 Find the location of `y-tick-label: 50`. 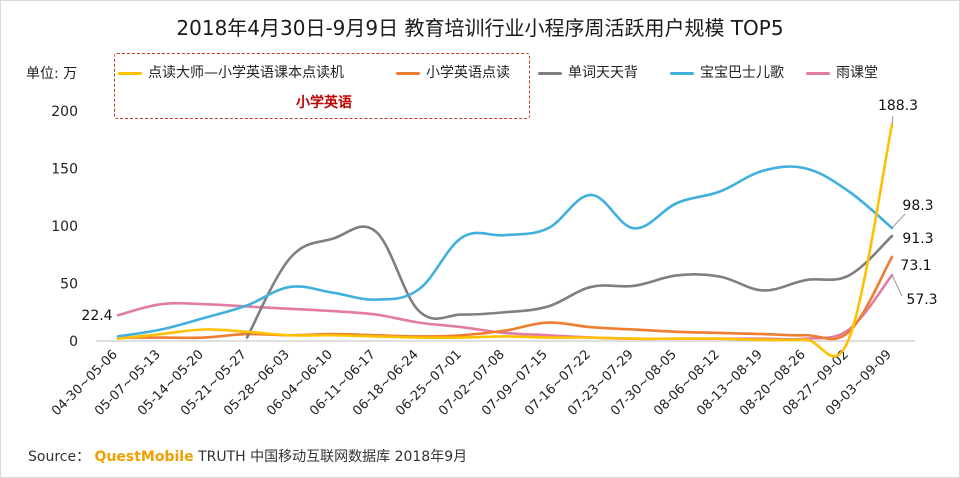

y-tick-label: 50 is located at coordinates (69, 285).